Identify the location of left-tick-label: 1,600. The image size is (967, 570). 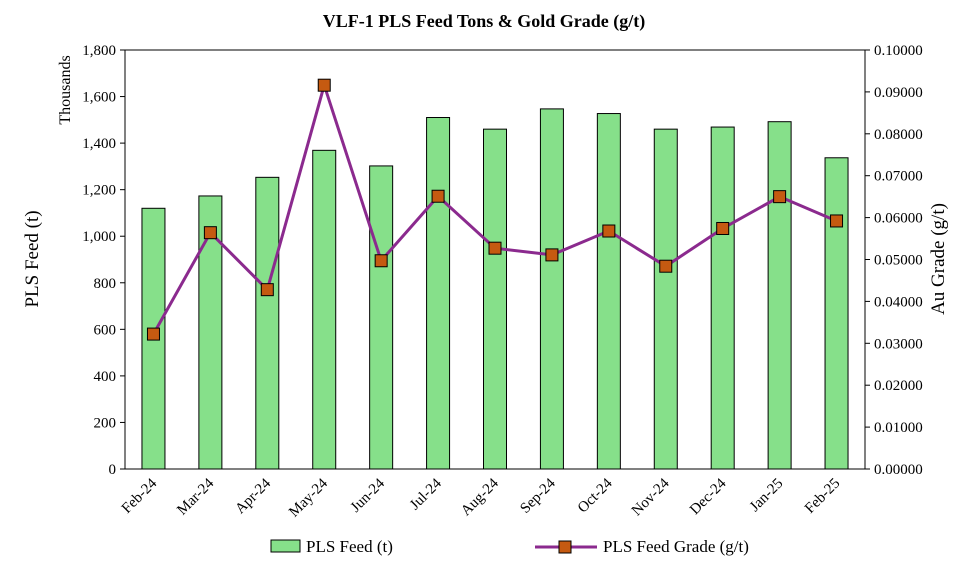
(99, 98).